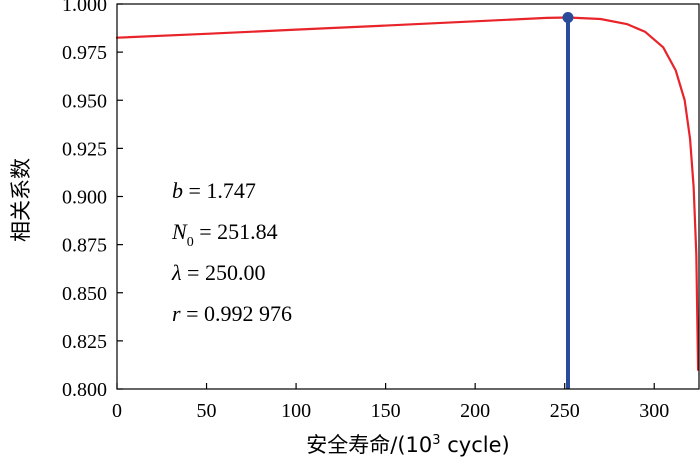 The height and width of the screenshot is (465, 700). What do you see at coordinates (436, 440) in the screenshot?
I see `x-axis-label-sup: 3` at bounding box center [436, 440].